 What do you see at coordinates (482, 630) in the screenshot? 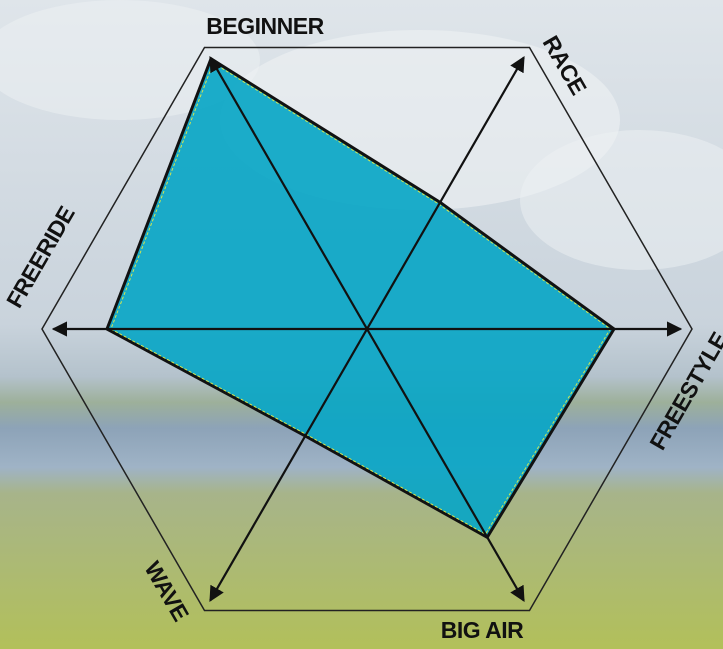
I see `axis-label: BIG AIR` at bounding box center [482, 630].